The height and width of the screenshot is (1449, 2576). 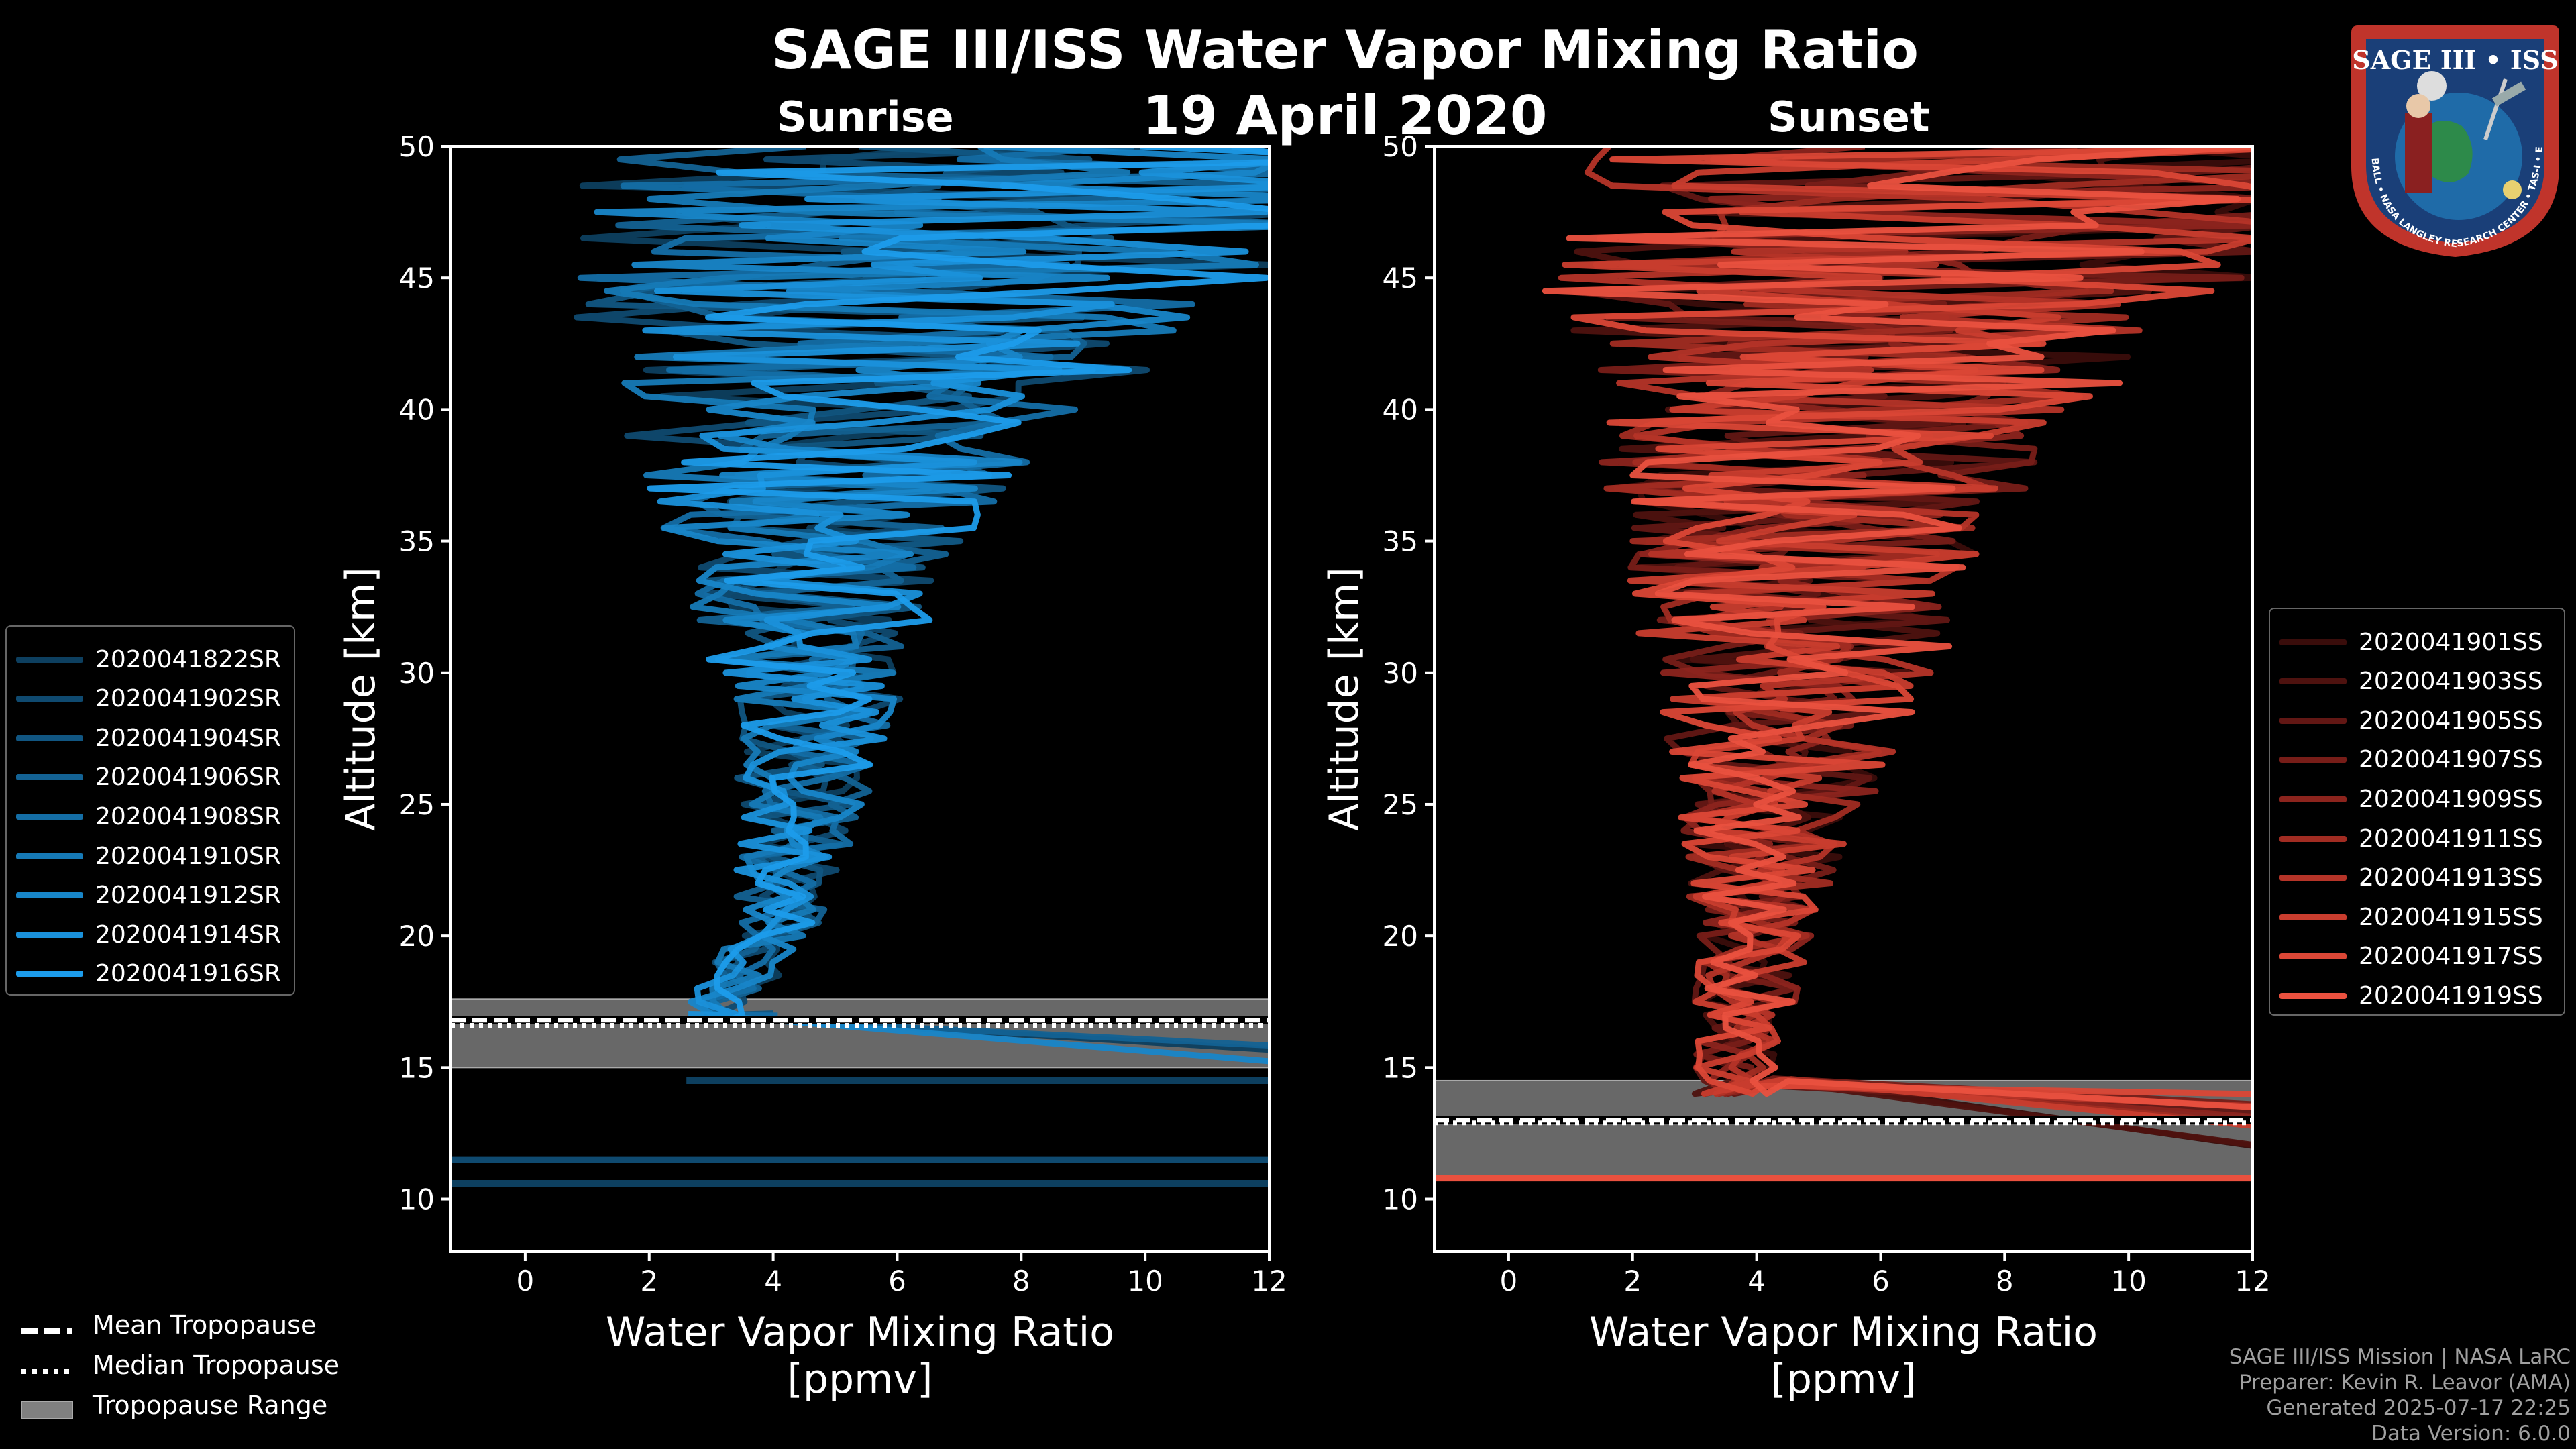 What do you see at coordinates (2451, 878) in the screenshot?
I see `legend-label: 2020041913SS` at bounding box center [2451, 878].